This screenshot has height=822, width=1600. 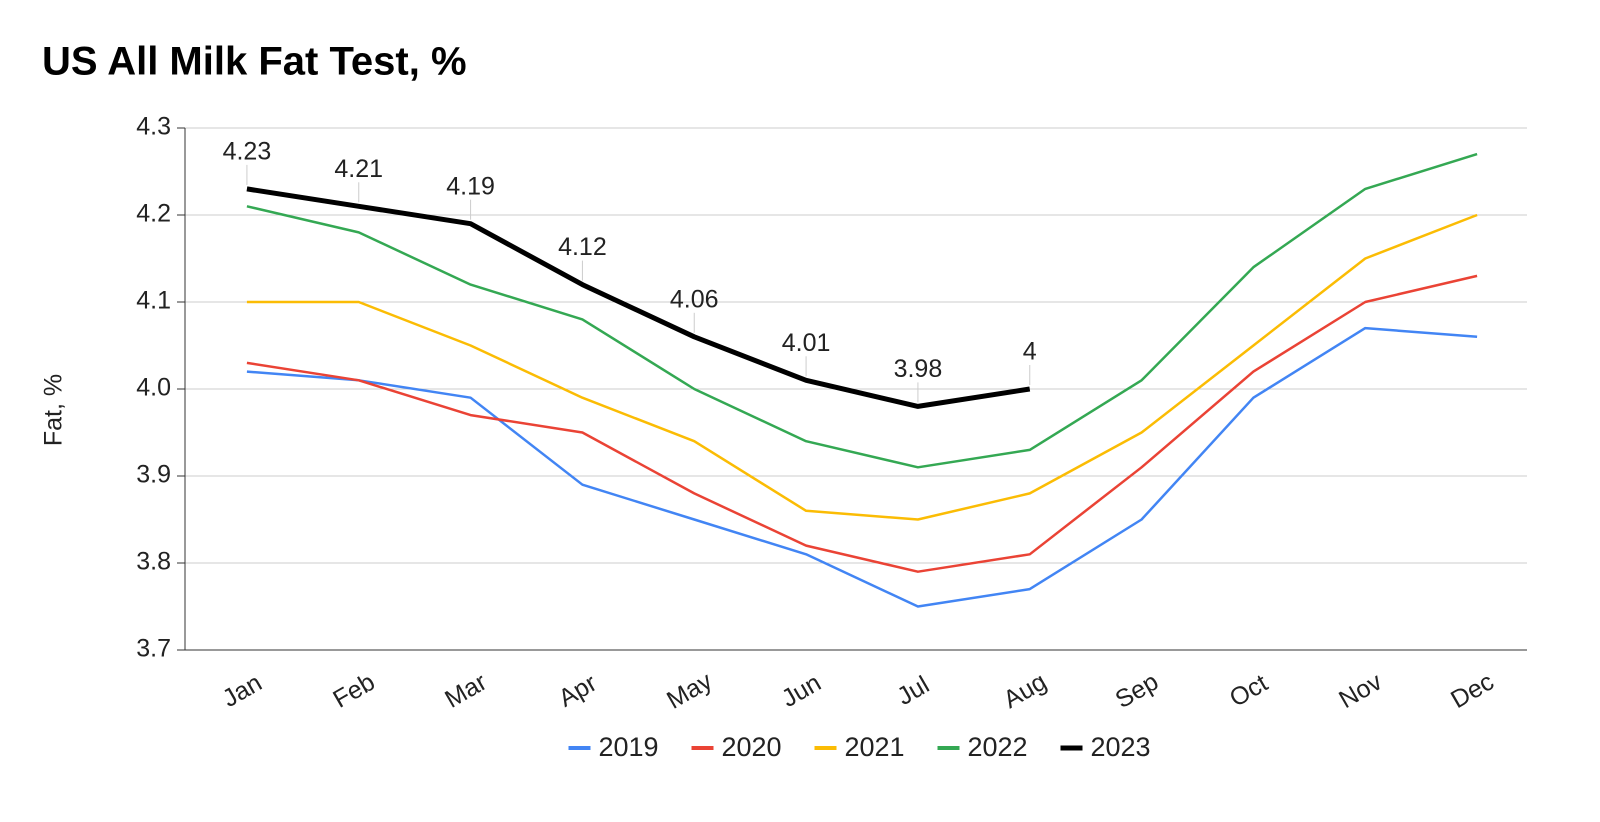 I want to click on y-tick-label: 4.2, so click(x=153, y=214).